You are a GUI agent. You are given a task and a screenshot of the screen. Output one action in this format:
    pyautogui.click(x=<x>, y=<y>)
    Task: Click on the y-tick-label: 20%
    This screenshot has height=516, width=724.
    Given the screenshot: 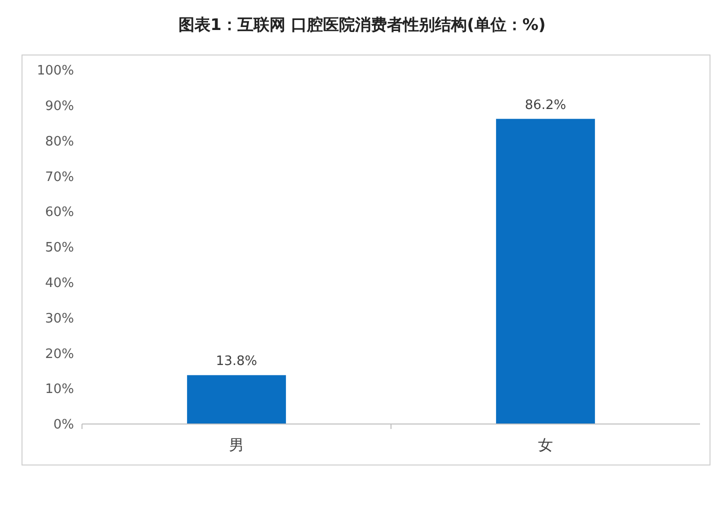 What is the action you would take?
    pyautogui.click(x=59, y=354)
    